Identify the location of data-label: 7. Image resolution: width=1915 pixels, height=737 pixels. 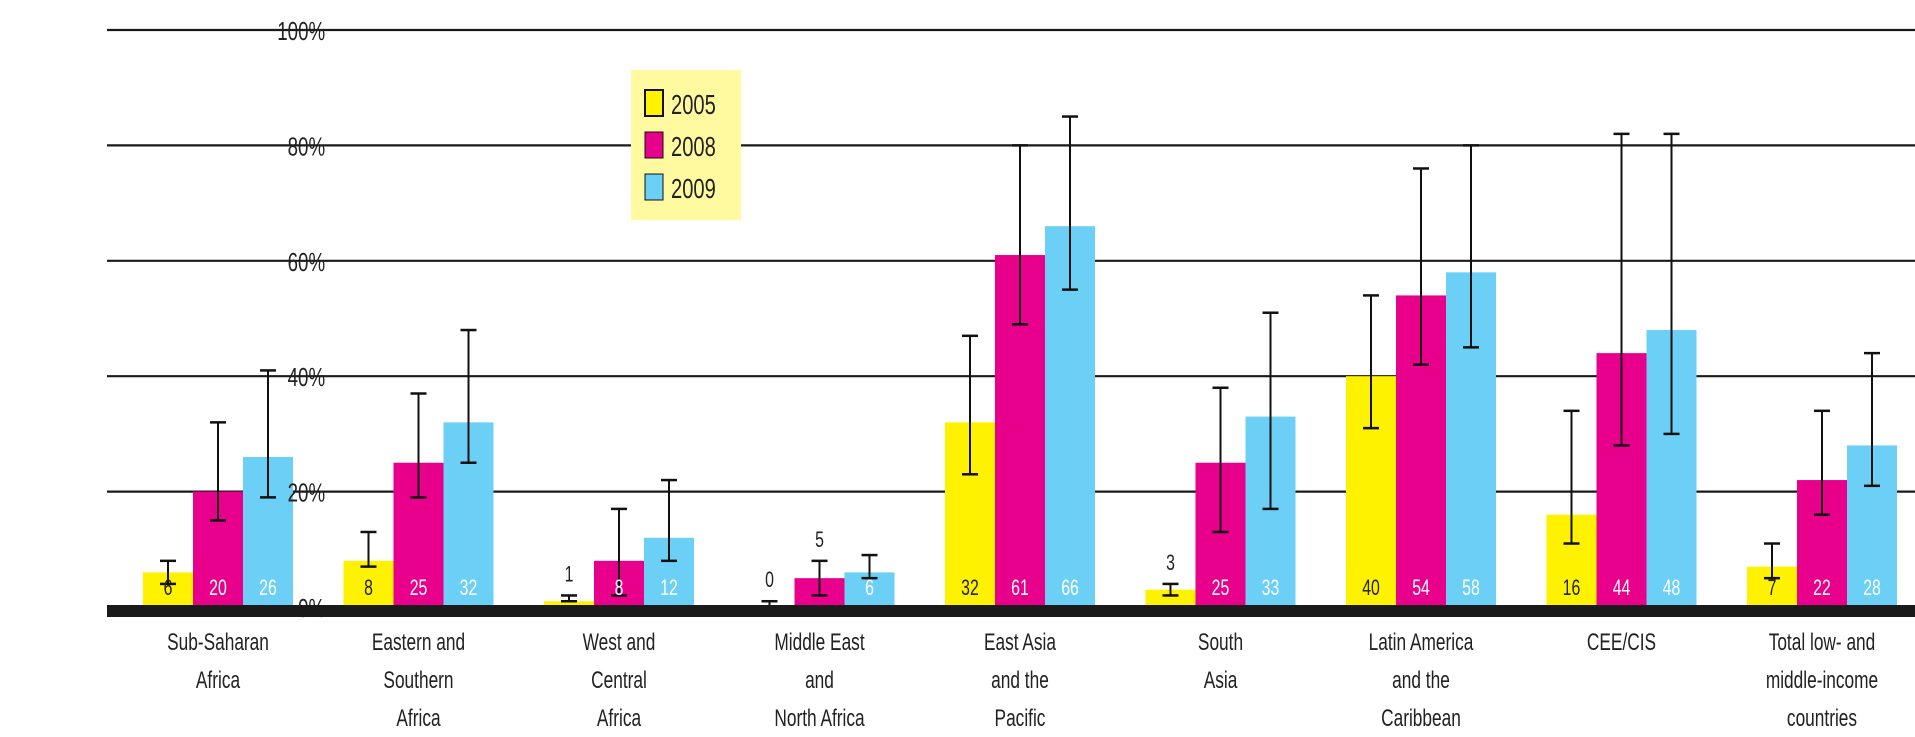
(1772, 589).